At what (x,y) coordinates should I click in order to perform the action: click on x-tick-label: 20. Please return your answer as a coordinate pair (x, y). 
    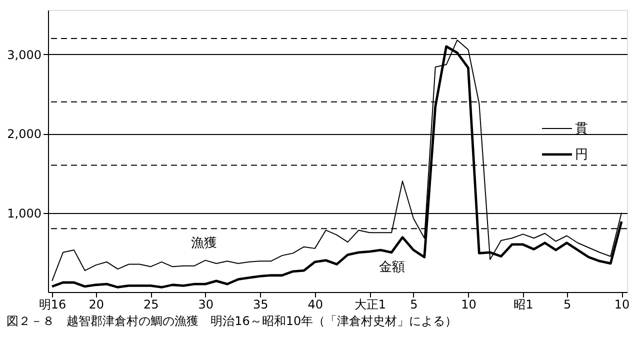
    Looking at the image, I should click on (96, 305).